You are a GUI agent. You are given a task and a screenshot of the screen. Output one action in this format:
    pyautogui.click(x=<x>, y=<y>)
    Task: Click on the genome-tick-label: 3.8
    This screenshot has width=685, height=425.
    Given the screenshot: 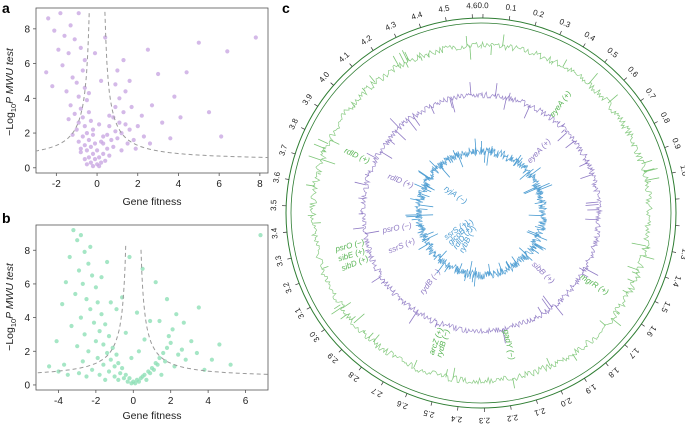 What is the action you would take?
    pyautogui.click(x=293, y=124)
    